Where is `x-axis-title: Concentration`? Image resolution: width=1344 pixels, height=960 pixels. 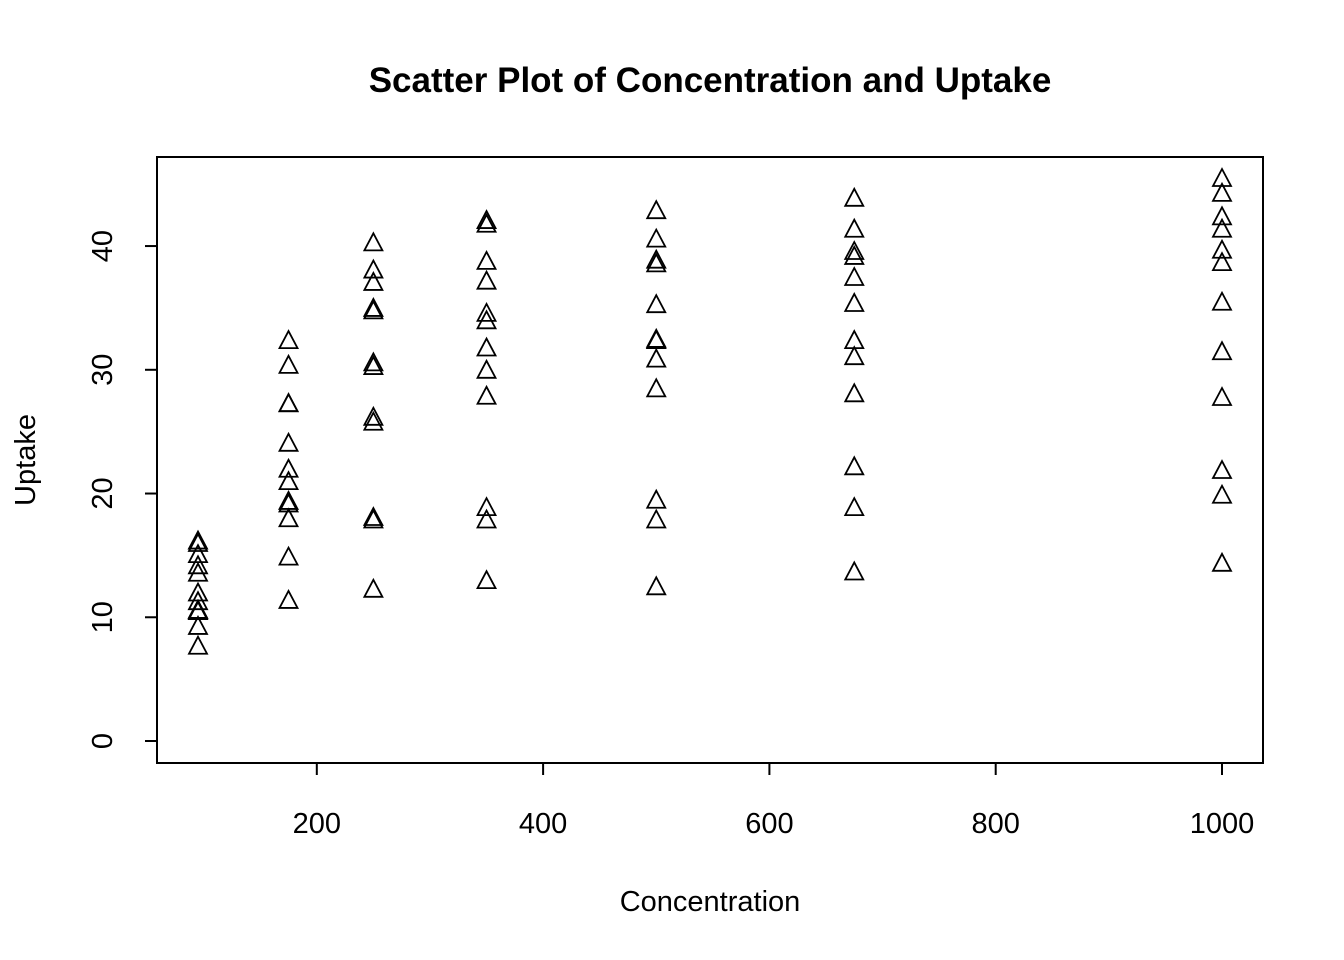 x-axis-title: Concentration is located at coordinates (710, 902).